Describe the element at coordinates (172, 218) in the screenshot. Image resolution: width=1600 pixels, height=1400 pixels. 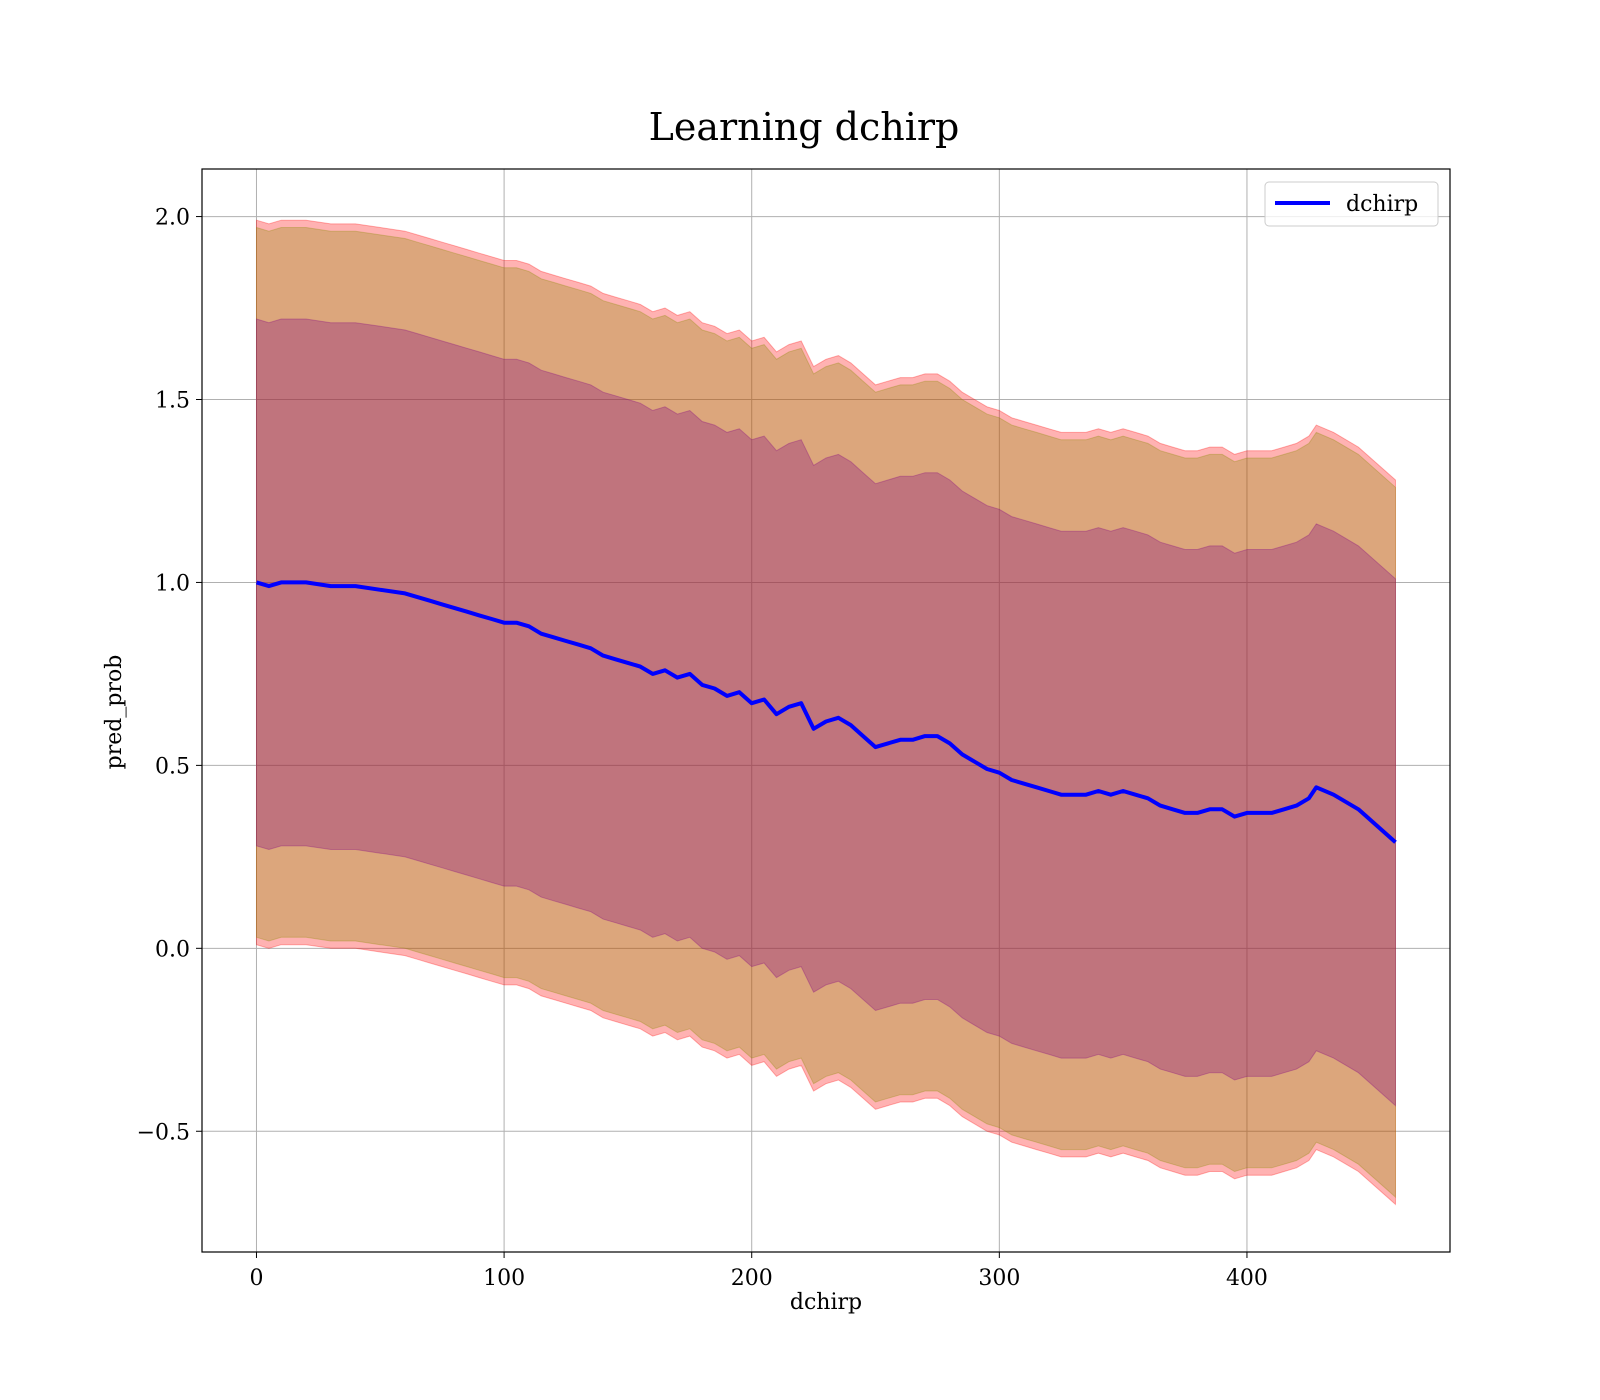
I see `y-tick-label: 2.0` at that location.